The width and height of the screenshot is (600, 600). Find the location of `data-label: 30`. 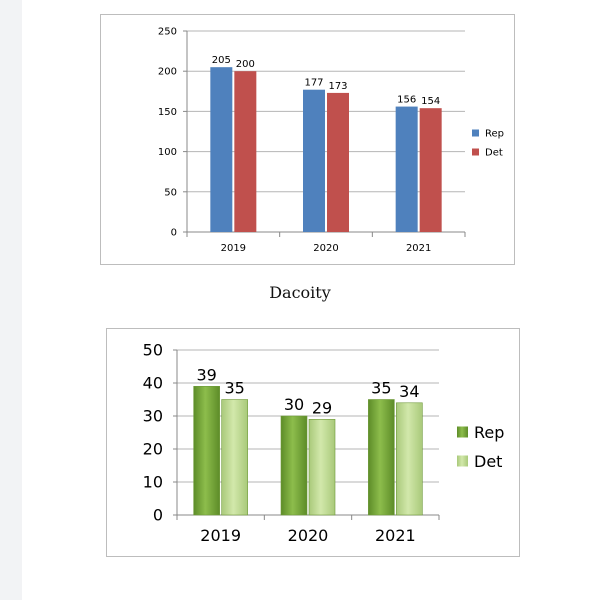

data-label: 30 is located at coordinates (294, 404).